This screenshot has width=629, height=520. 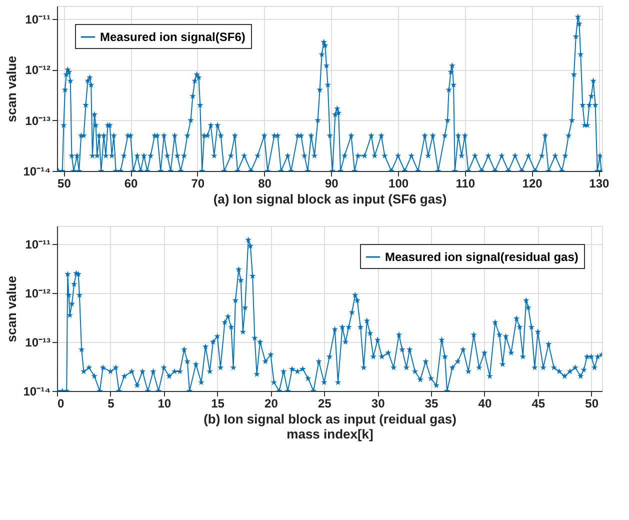 What do you see at coordinates (271, 403) in the screenshot?
I see `x-tick-label: 20` at bounding box center [271, 403].